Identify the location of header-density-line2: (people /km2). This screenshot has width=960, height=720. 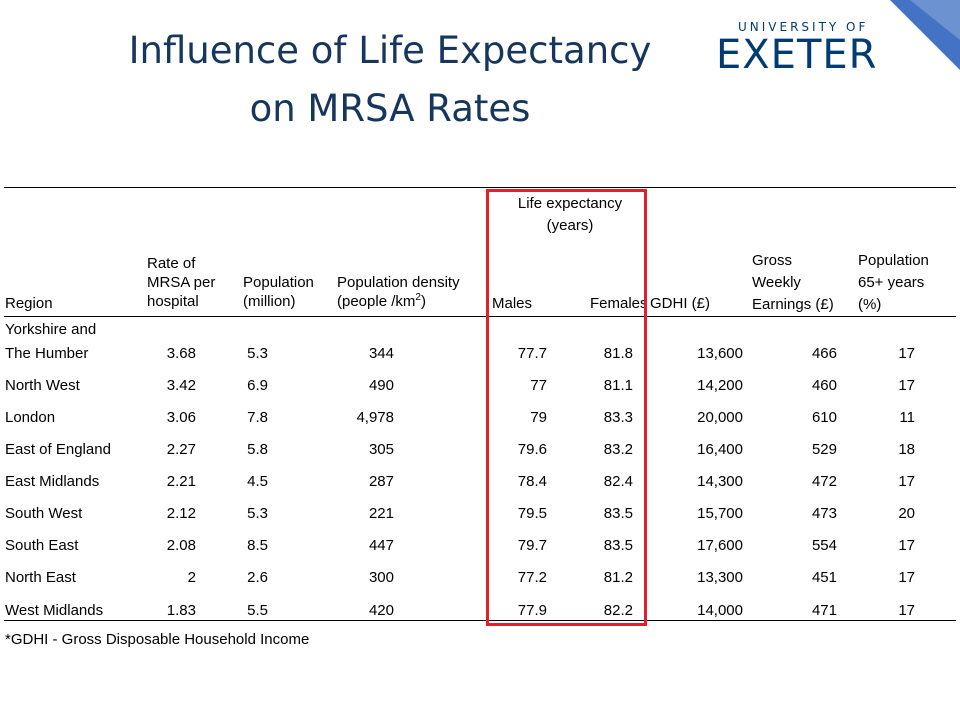
(398, 301).